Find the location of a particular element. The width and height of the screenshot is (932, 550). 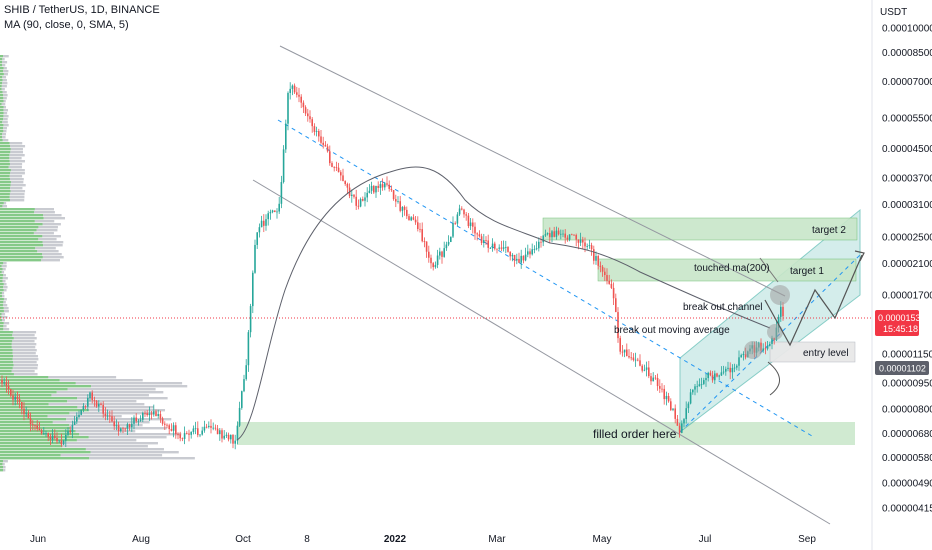

y-tick-label: 0.00003700 is located at coordinates (907, 178).